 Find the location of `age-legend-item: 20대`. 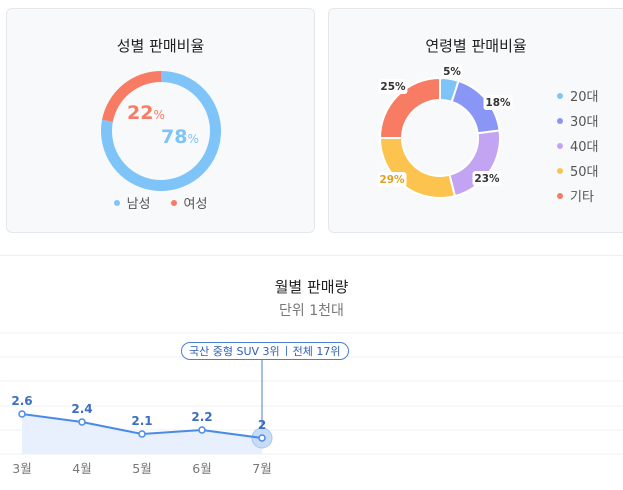

age-legend-item: 20대 is located at coordinates (578, 95).